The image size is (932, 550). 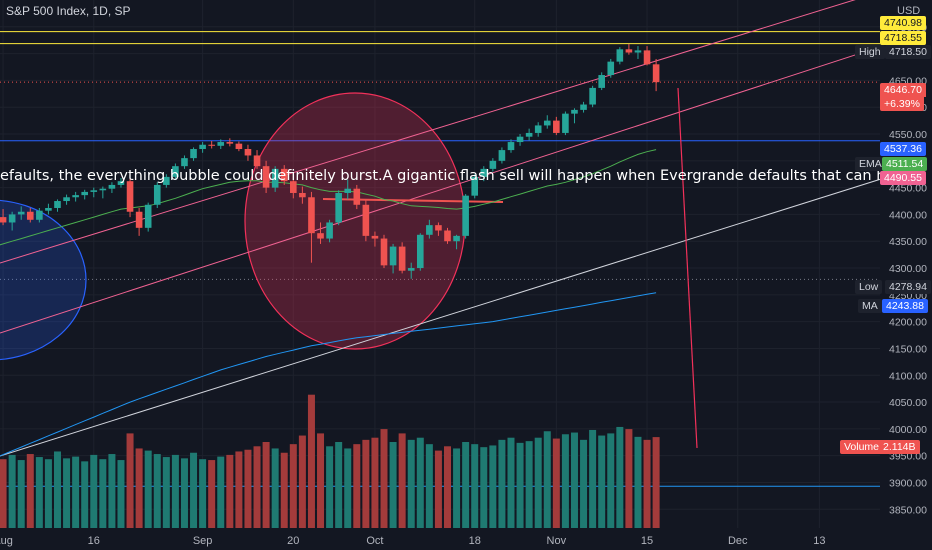 What do you see at coordinates (908, 287) in the screenshot?
I see `low-value: 4278.94` at bounding box center [908, 287].